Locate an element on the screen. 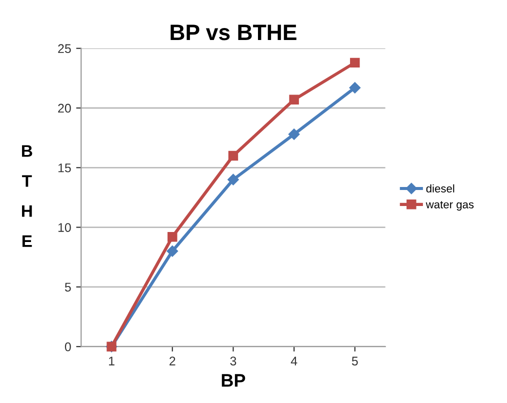  y-tick-label: 10 is located at coordinates (64, 227).